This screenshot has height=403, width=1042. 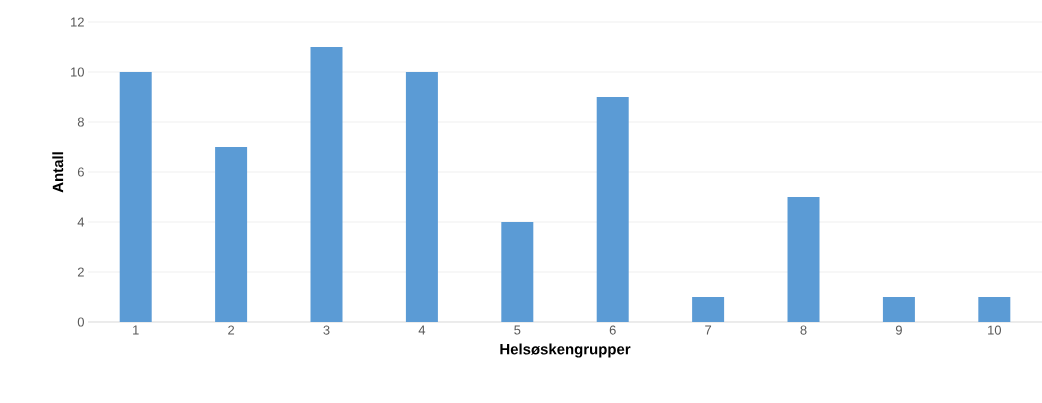 I want to click on x-tick-label: 2, so click(x=231, y=330).